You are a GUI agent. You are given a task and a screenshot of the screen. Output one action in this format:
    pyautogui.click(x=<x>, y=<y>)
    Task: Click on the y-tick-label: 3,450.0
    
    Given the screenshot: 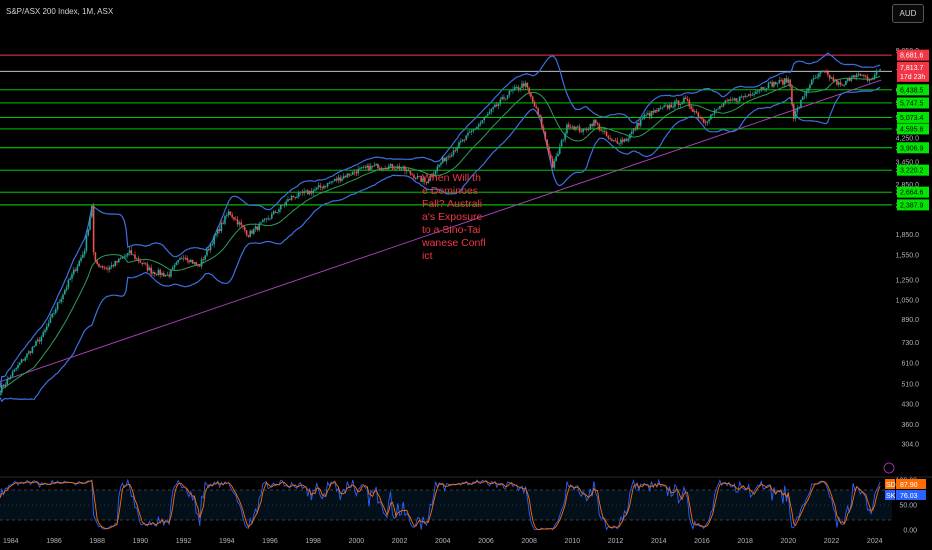 What is the action you would take?
    pyautogui.click(x=907, y=163)
    